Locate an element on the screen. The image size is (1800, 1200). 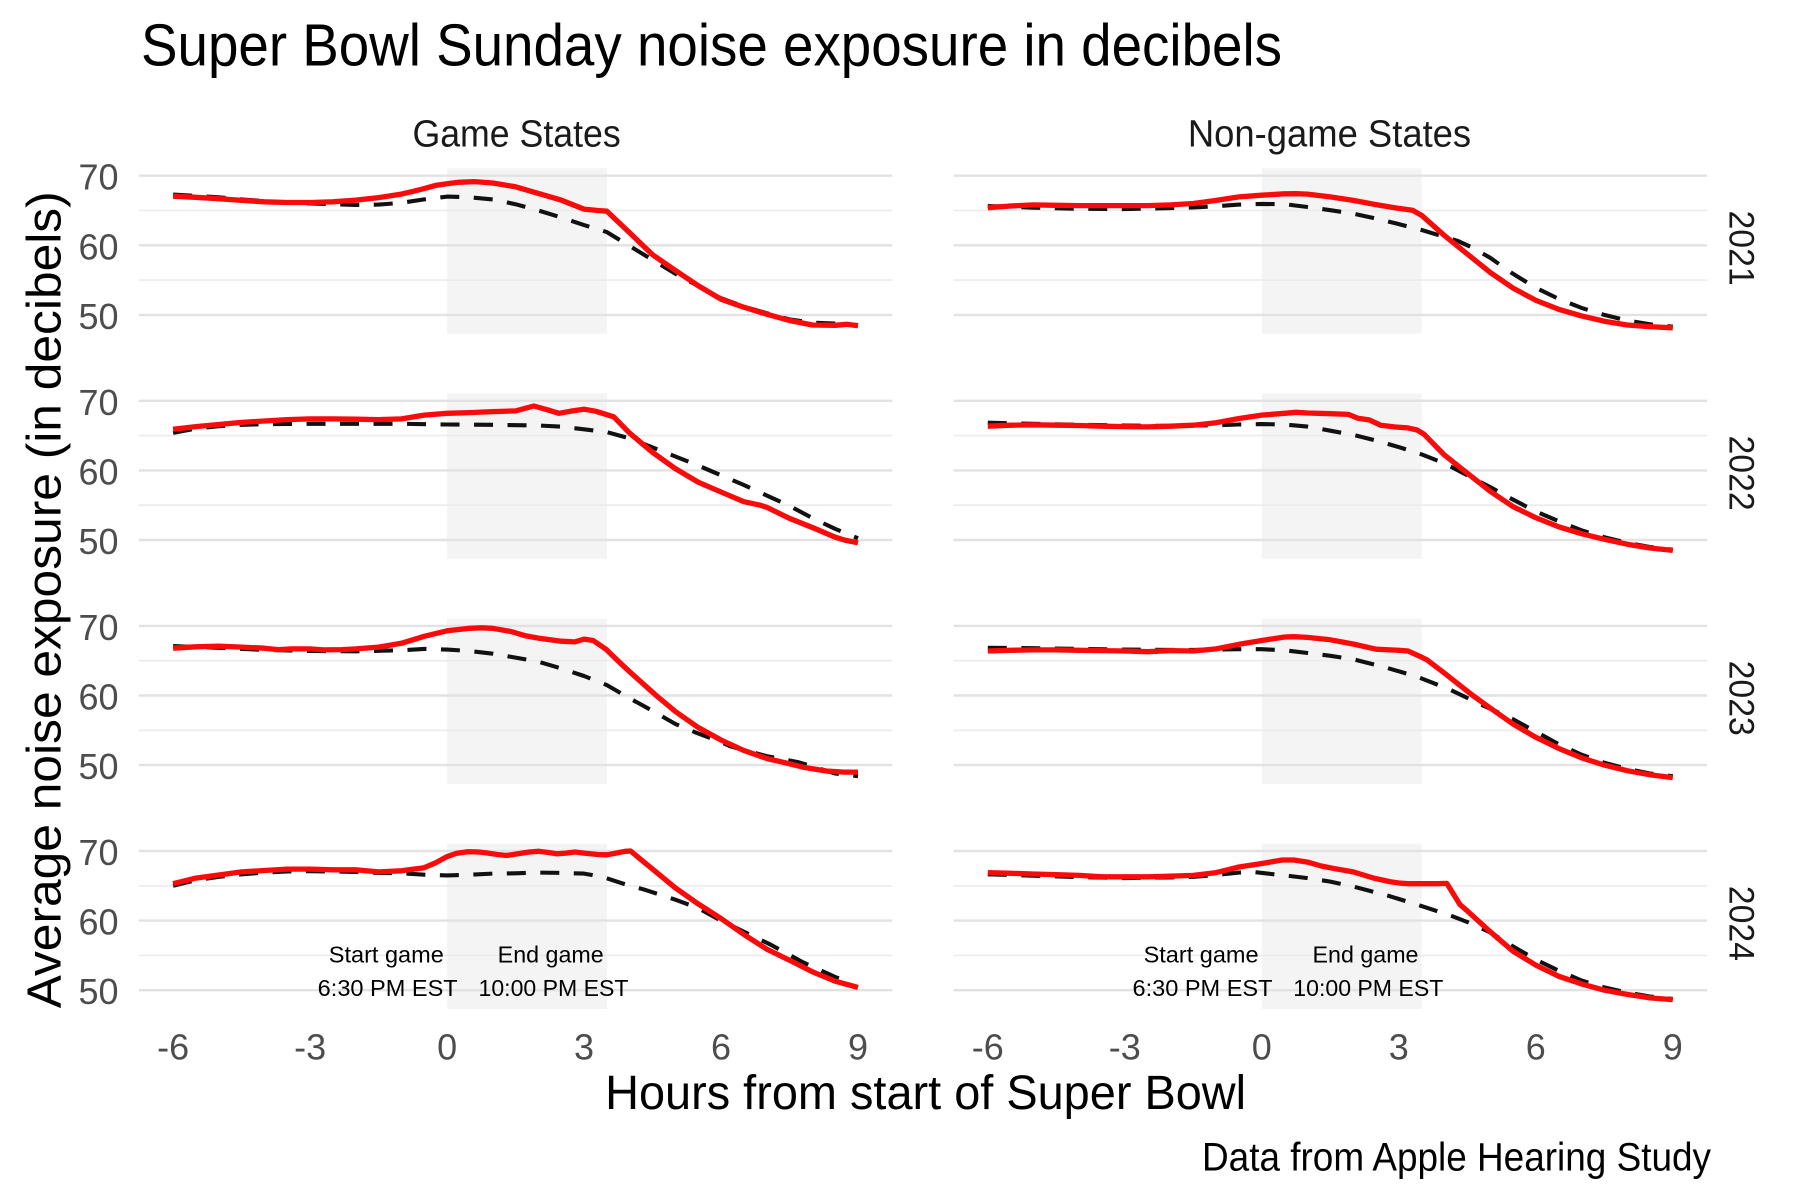
svg-text: 2021 is located at coordinates (1741, 248).